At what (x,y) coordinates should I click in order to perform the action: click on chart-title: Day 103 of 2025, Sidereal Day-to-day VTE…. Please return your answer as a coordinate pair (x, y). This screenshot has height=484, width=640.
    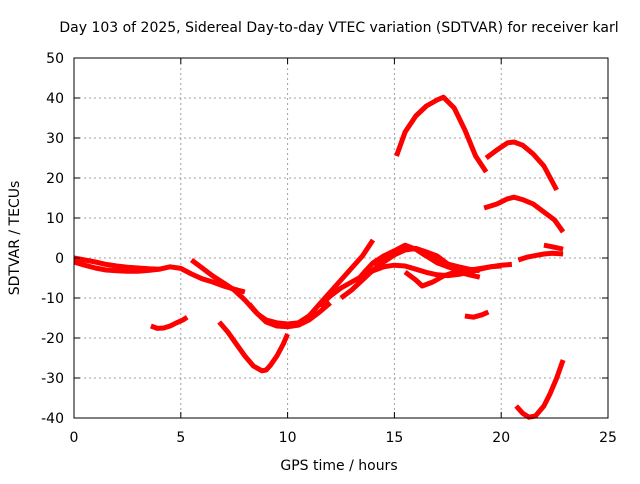
    Looking at the image, I should click on (338, 28).